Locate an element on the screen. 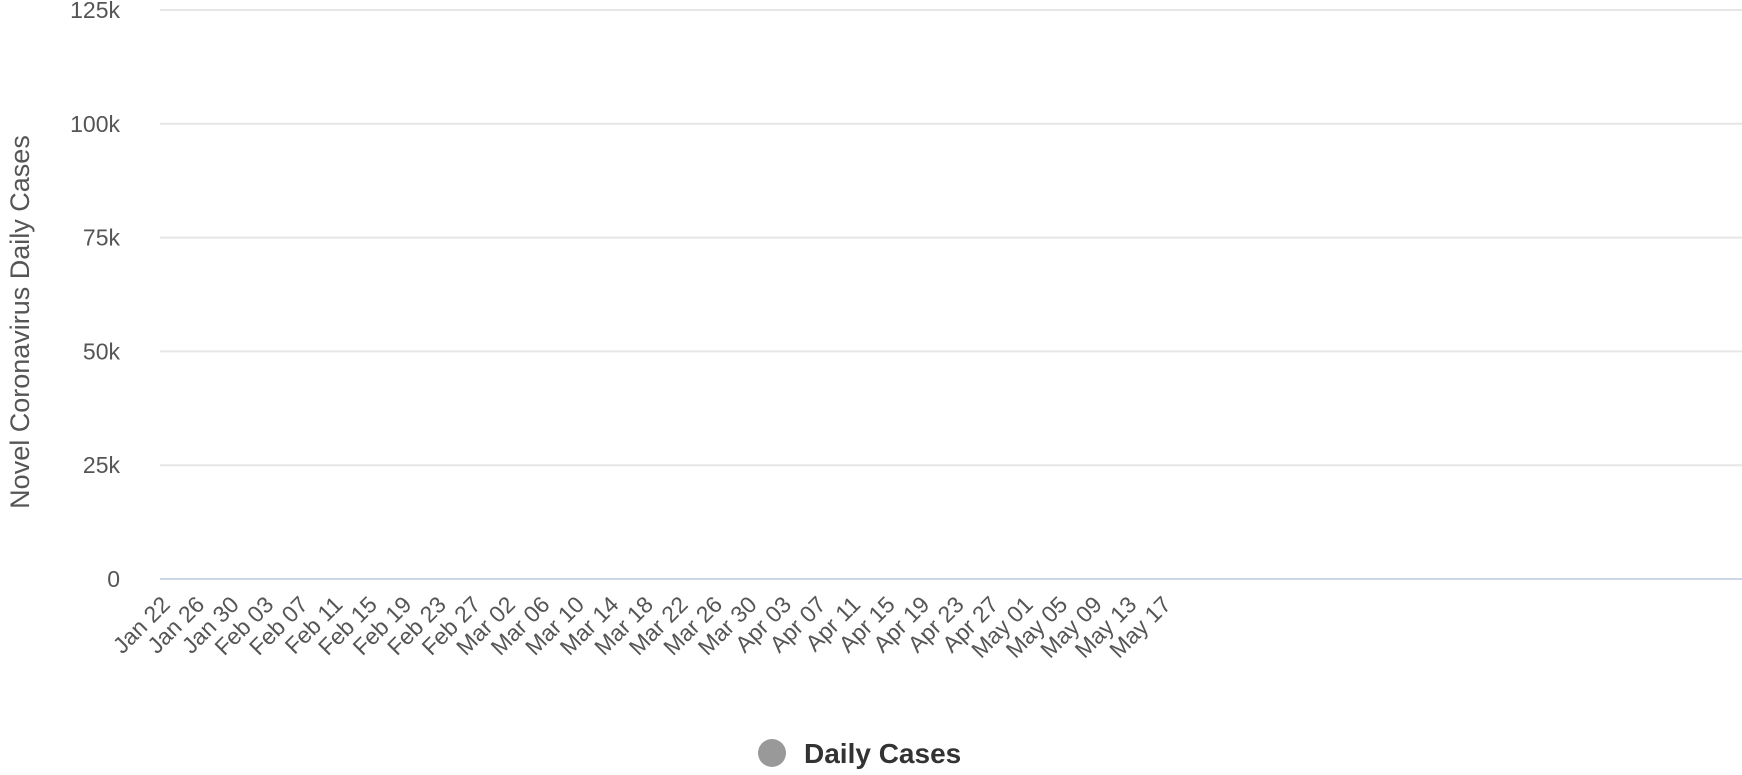  y-tick-label-50k: 50k is located at coordinates (102, 351).